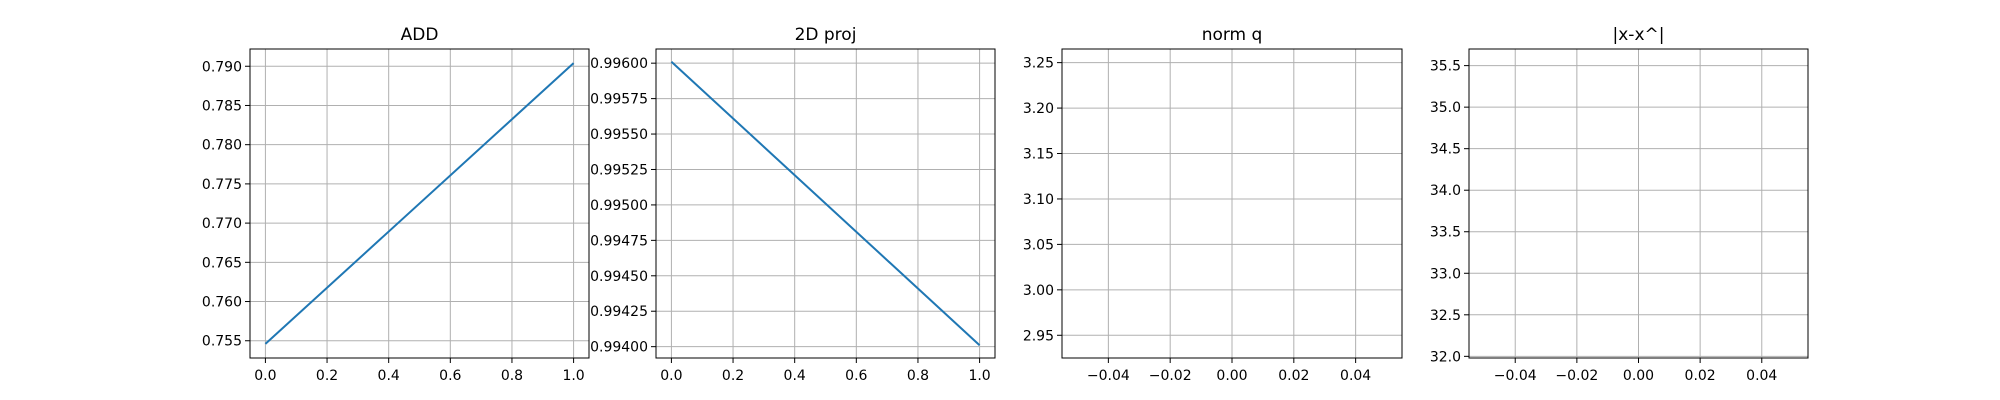 Image resolution: width=2000 pixels, height=400 pixels. What do you see at coordinates (222, 263) in the screenshot?
I see `y-tick-label: 0.765` at bounding box center [222, 263].